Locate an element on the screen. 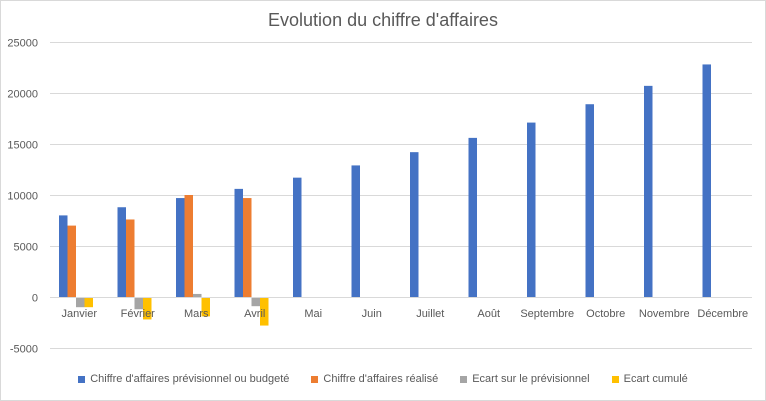  y-tick-label: -5000 is located at coordinates (24, 350).